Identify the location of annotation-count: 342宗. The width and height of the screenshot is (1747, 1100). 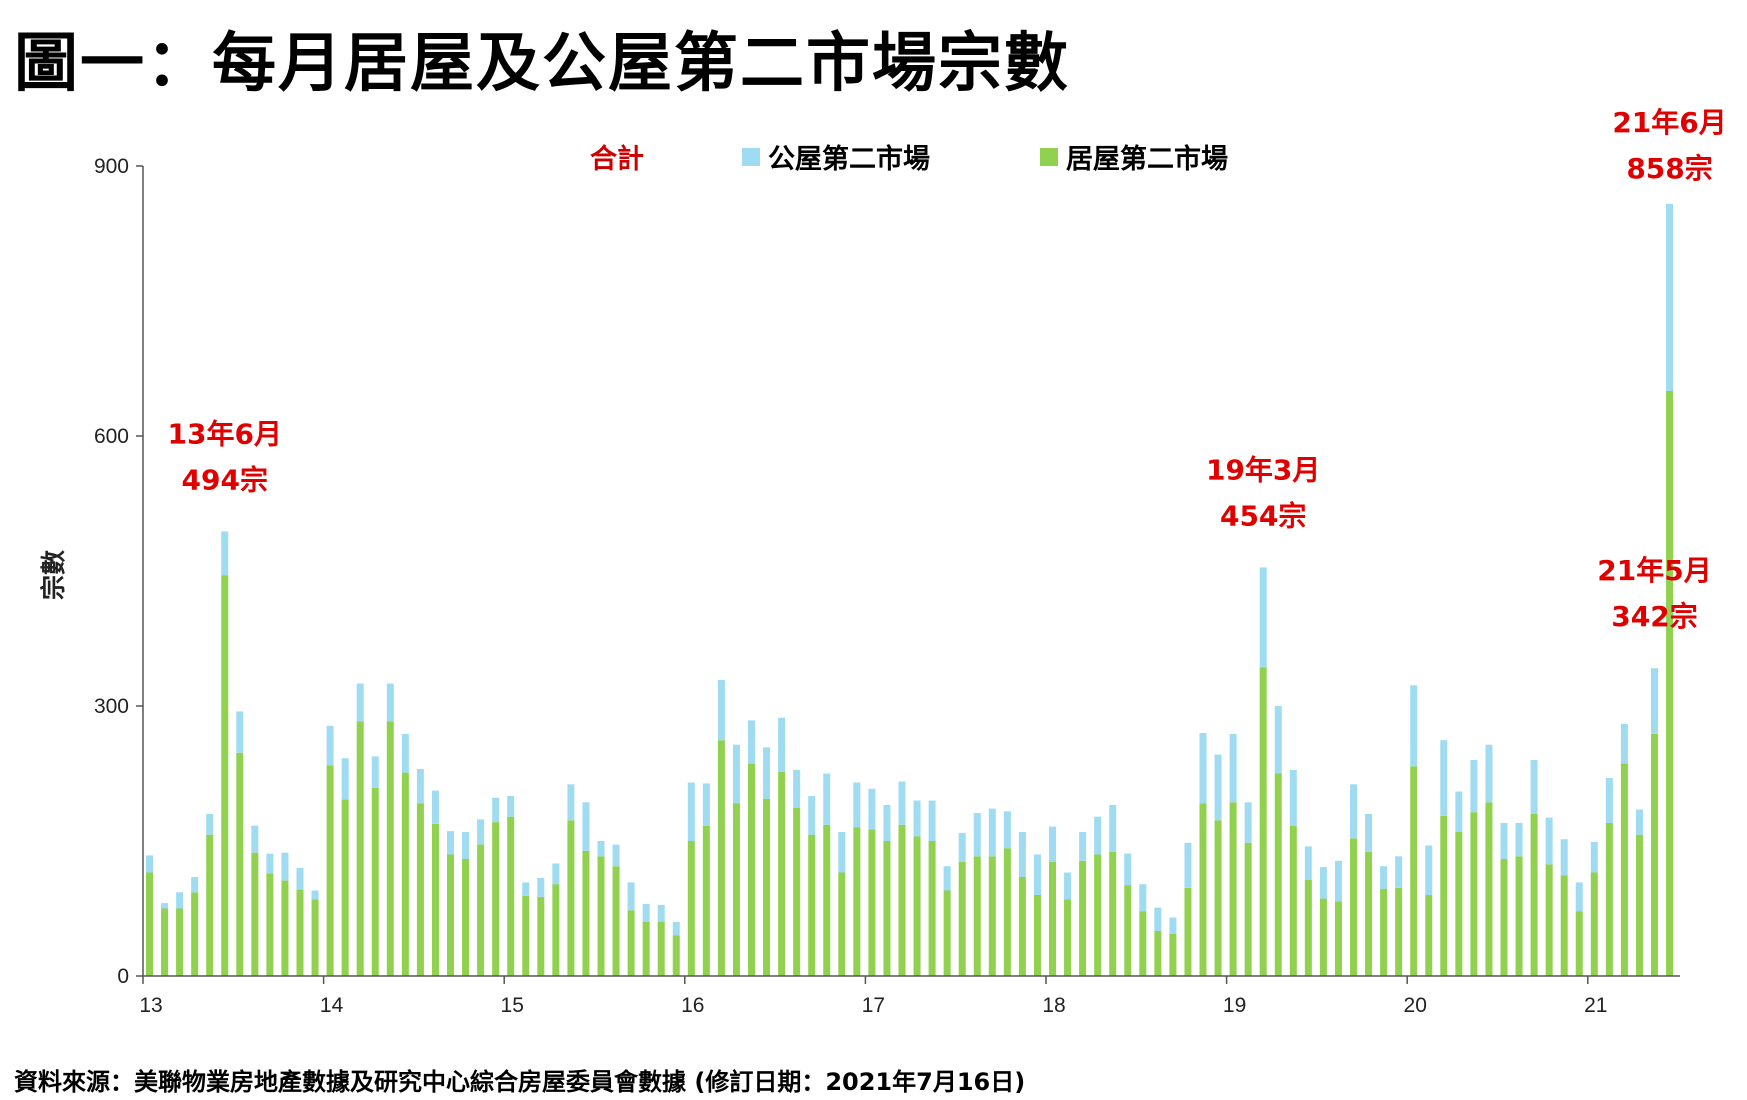
(1654, 616).